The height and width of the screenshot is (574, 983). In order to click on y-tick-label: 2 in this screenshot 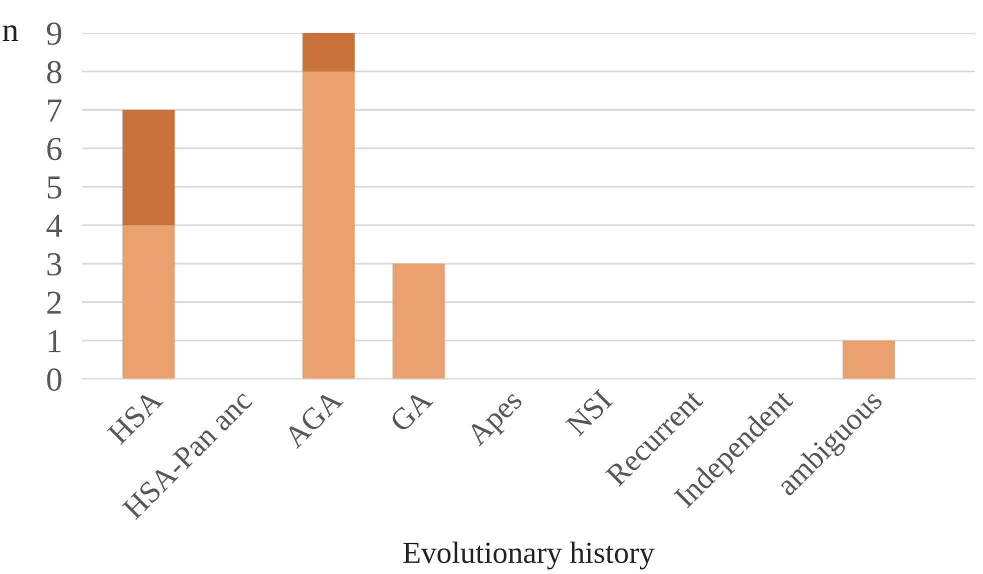, I will do `click(54, 303)`.